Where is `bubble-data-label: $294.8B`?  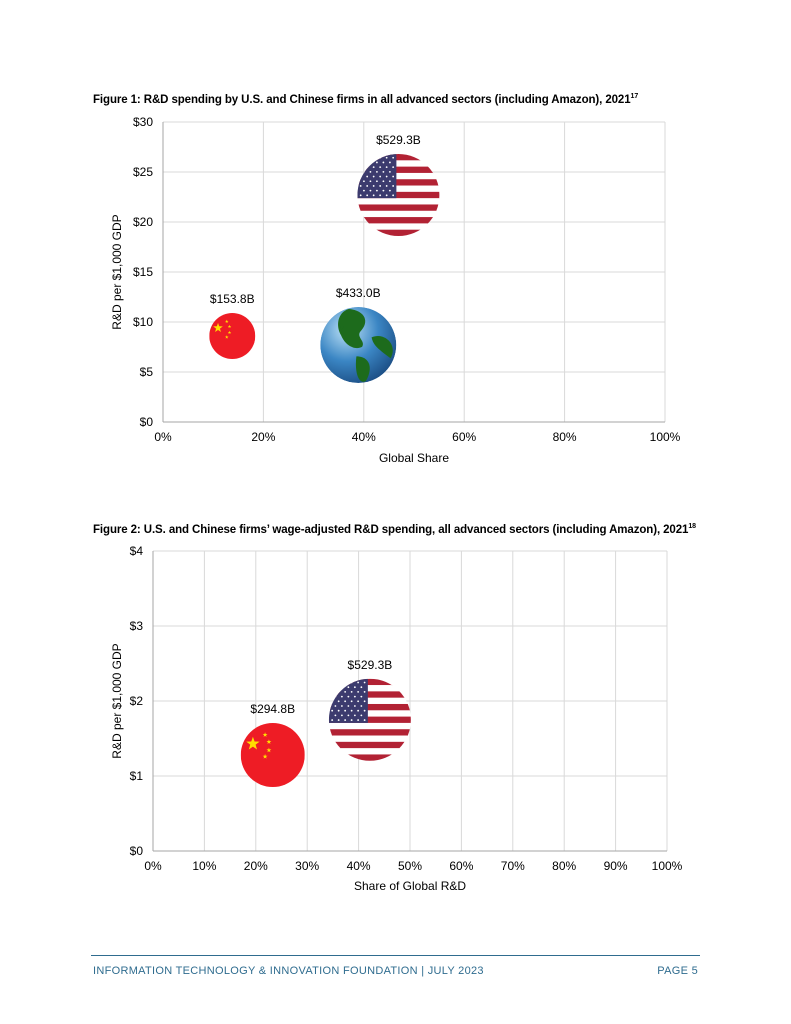
bubble-data-label: $294.8B is located at coordinates (272, 709).